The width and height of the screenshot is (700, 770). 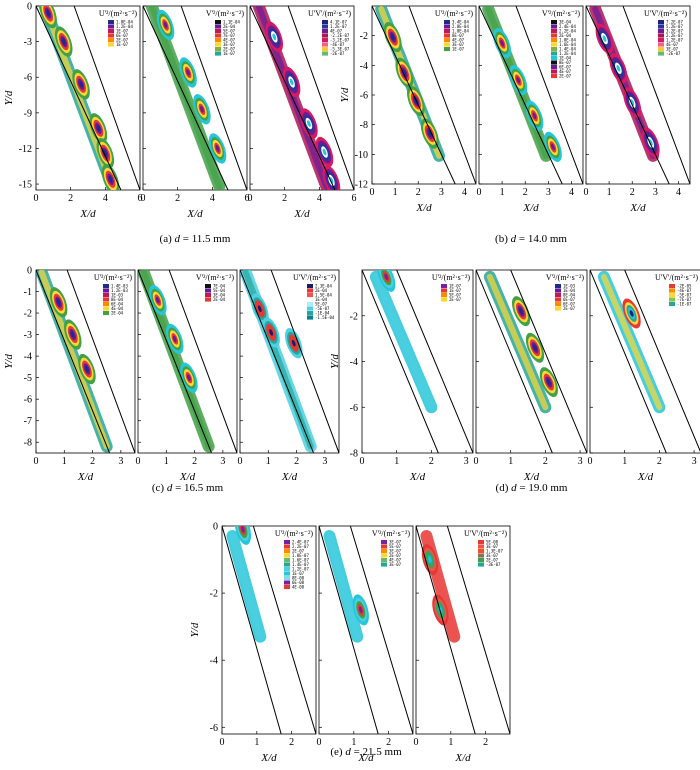 I want to click on legend-value: 1.2E-03, so click(x=119, y=290).